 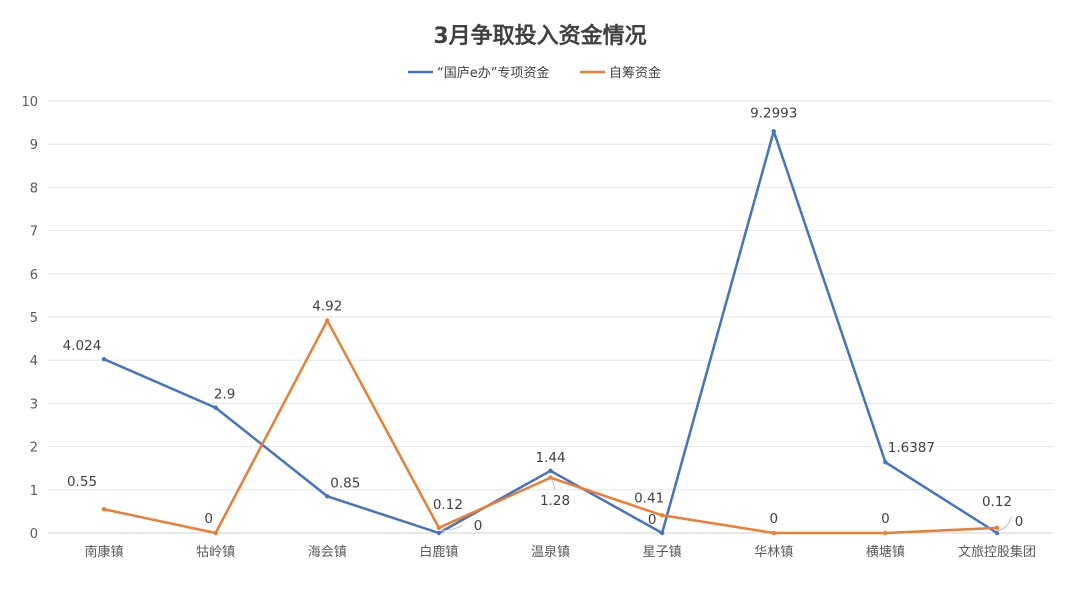 I want to click on y-tick-label: 6, so click(x=34, y=275).